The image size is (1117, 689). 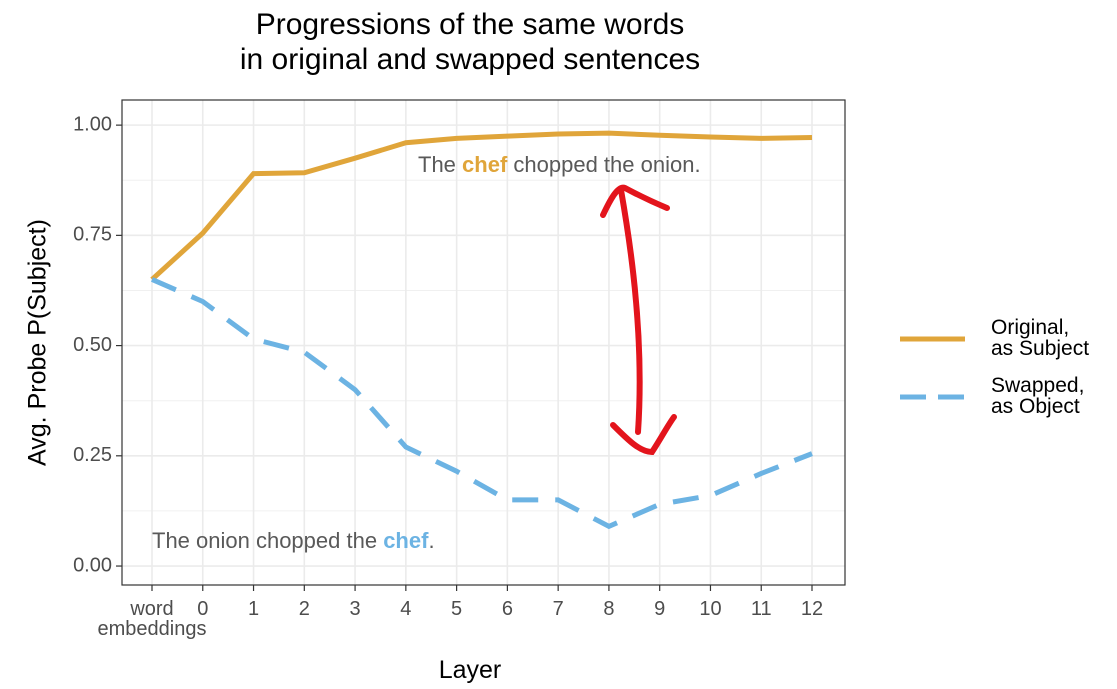 What do you see at coordinates (440, 164) in the screenshot?
I see `annotation-text: The` at bounding box center [440, 164].